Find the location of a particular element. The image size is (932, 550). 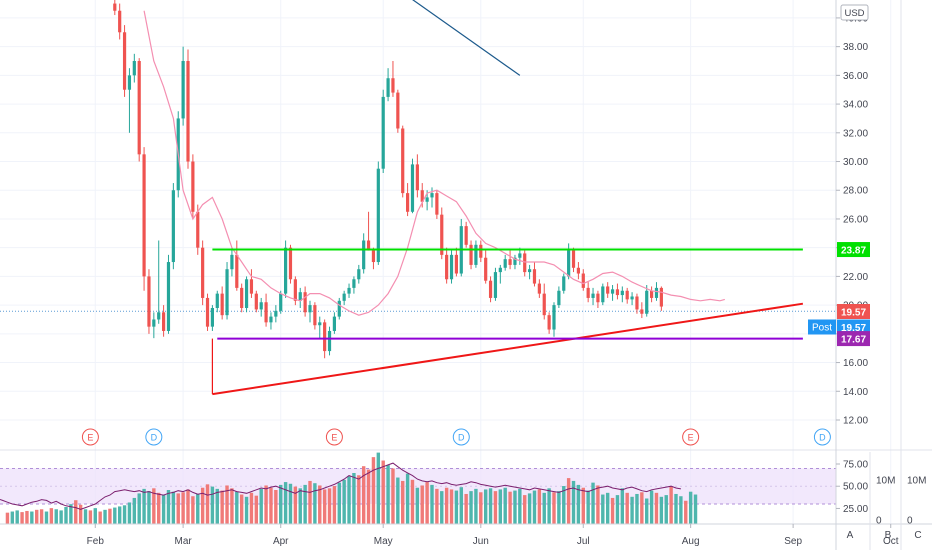

price-axis-tick-label: 32.00 is located at coordinates (855, 133).